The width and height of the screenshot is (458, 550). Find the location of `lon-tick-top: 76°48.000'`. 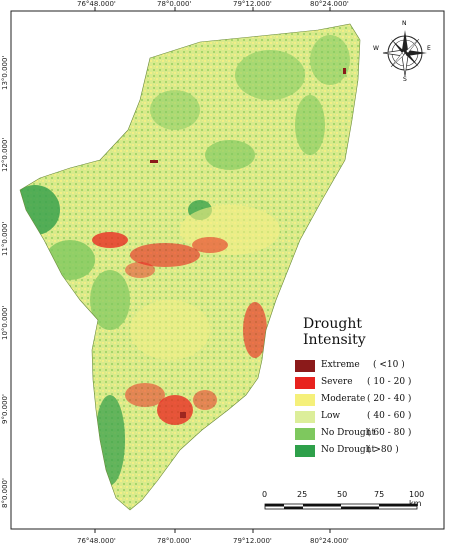

lon-tick-top: 76°48.000' is located at coordinates (96, 4).